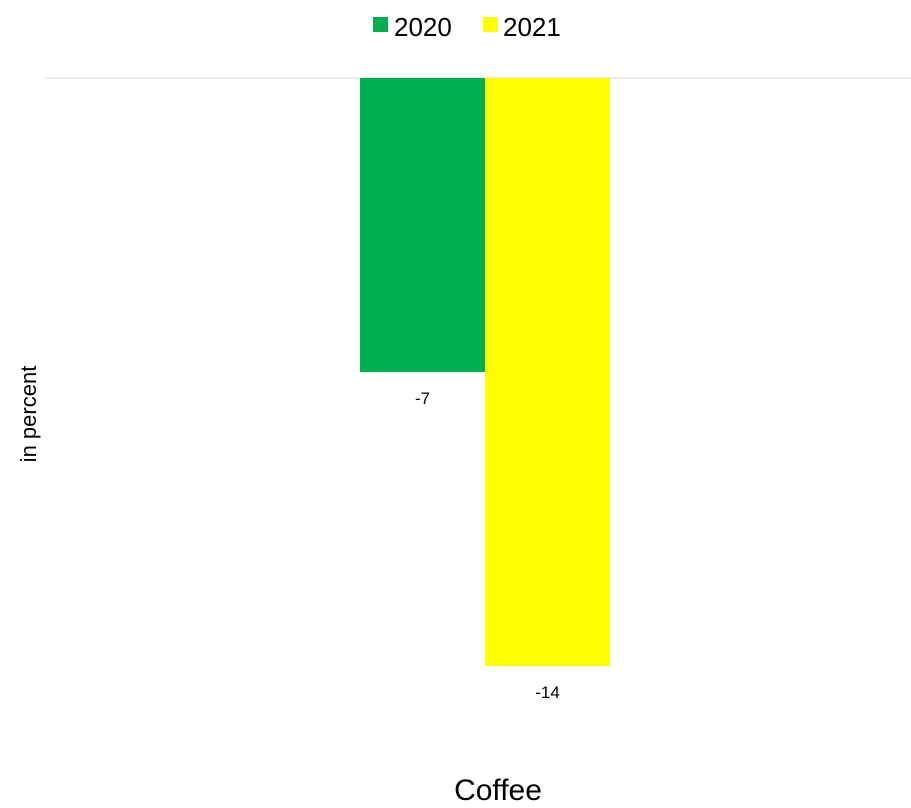 This screenshot has height=808, width=911. What do you see at coordinates (547, 692) in the screenshot?
I see `data-label-2021: -14` at bounding box center [547, 692].